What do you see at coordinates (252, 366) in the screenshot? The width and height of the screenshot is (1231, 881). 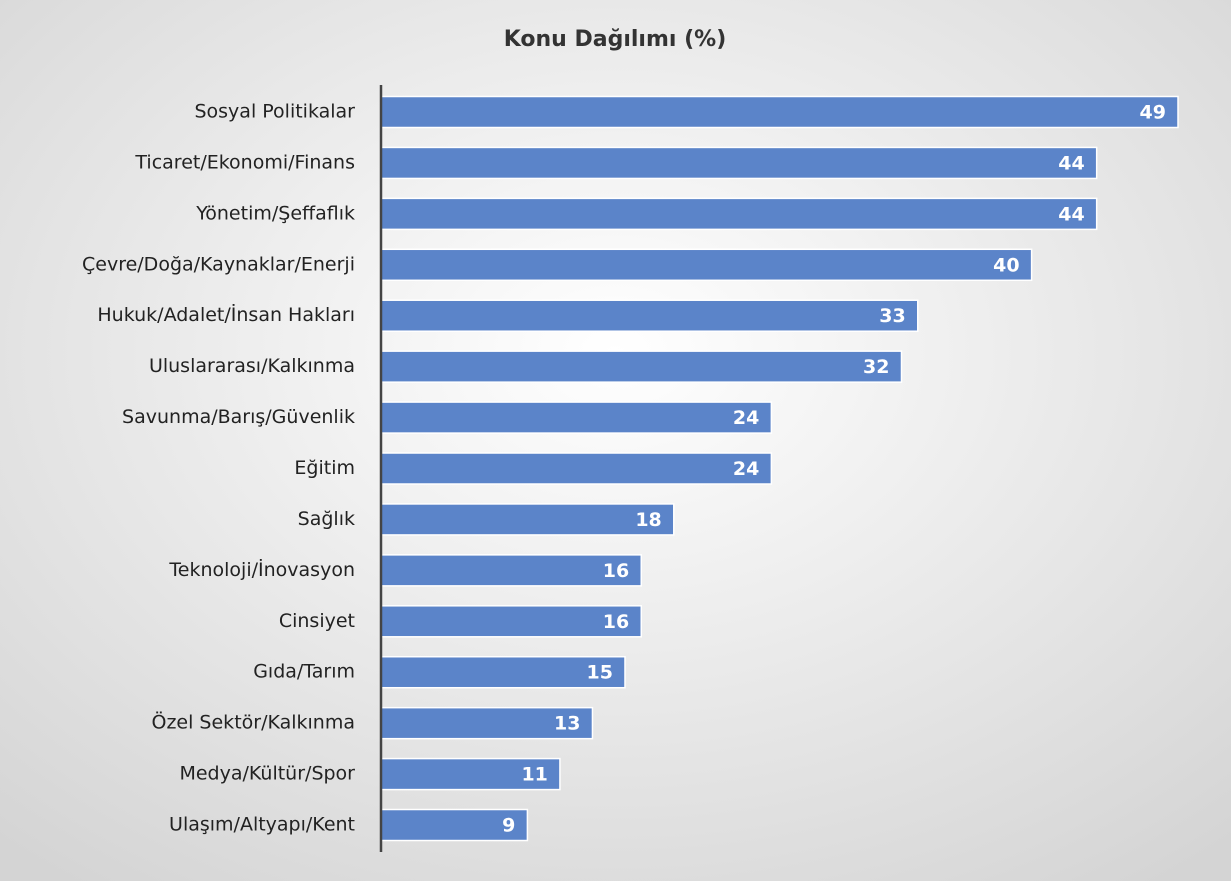 I see `category-label: Uluslararası/Kalkınma` at bounding box center [252, 366].